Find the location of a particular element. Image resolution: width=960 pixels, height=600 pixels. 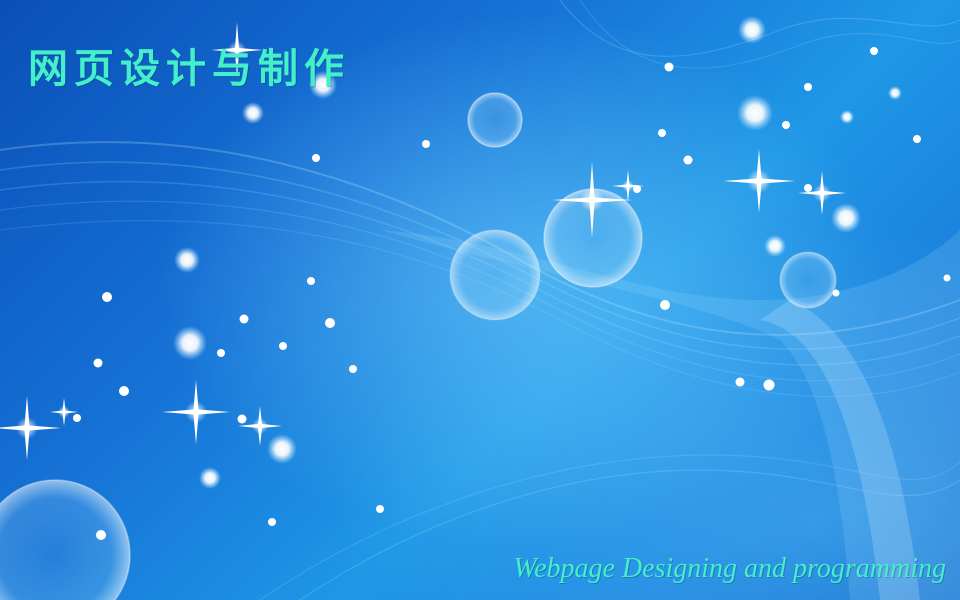

slide-subtitle: Webpage Designing and programming is located at coordinates (729, 568).